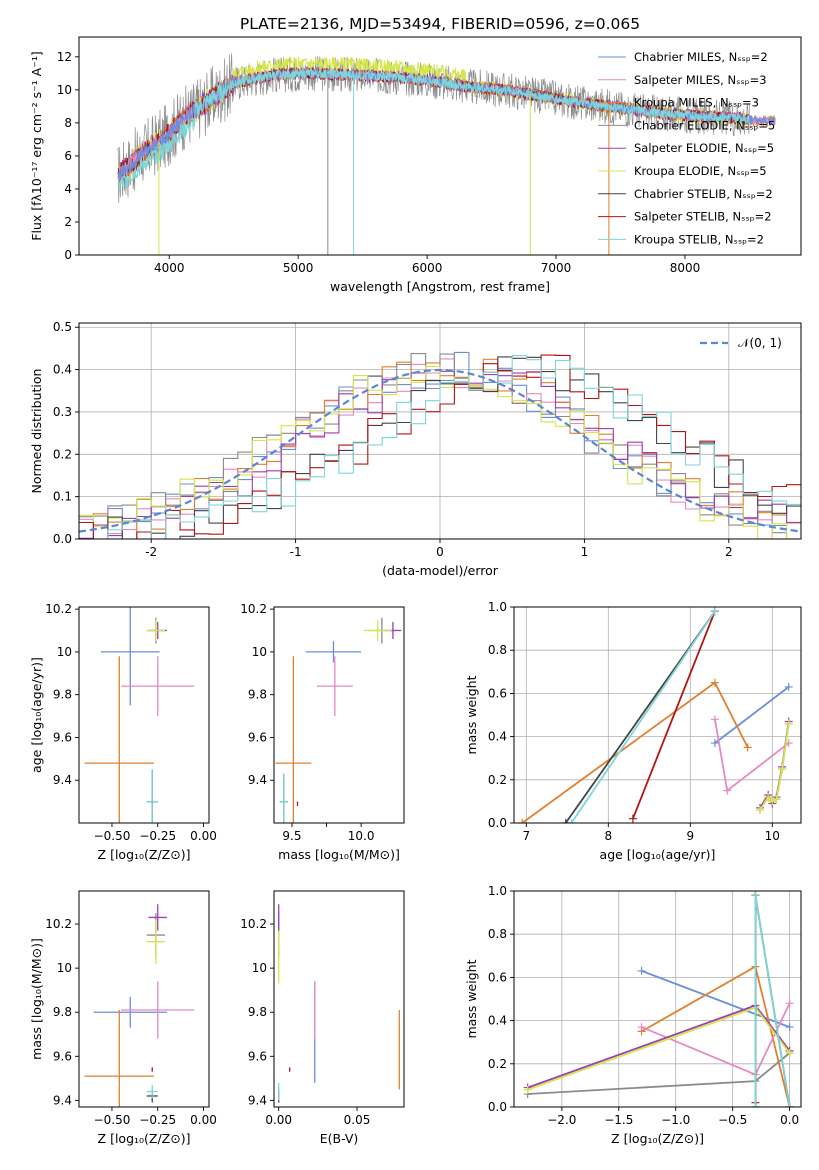 The image size is (819, 1170). I want to click on x-tick-label: −2.0, so click(561, 1120).